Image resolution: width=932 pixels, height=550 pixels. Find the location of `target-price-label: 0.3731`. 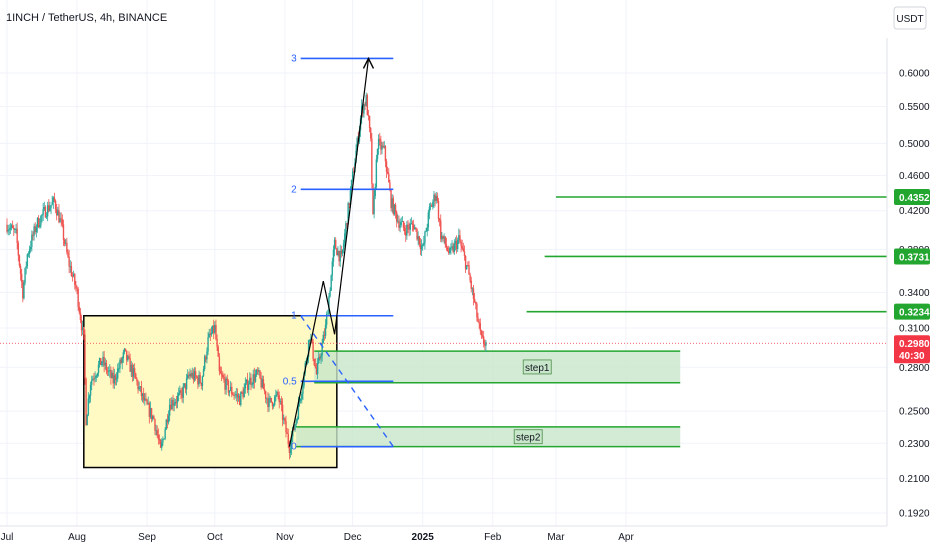

target-price-label: 0.3731 is located at coordinates (914, 257).